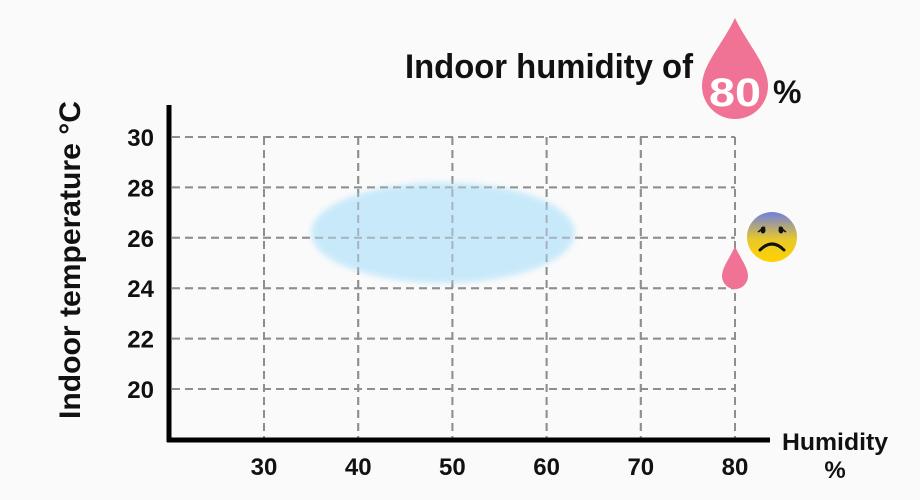 The width and height of the screenshot is (920, 500). Describe the element at coordinates (140, 239) in the screenshot. I see `y-tick-label: 26` at that location.